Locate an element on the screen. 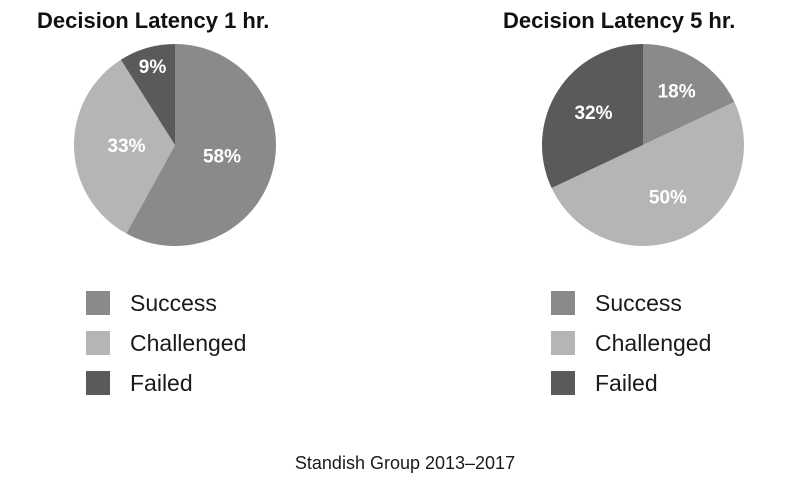  slice-label-challenged: 33% is located at coordinates (126, 146).